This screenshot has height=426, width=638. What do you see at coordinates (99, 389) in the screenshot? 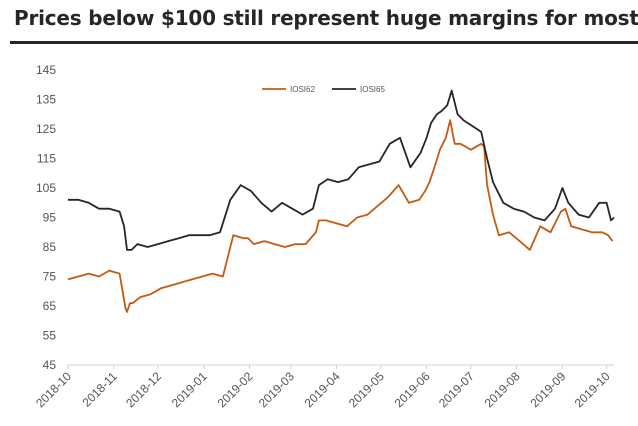
I see `x-tick-label: 2018-11` at bounding box center [99, 389].